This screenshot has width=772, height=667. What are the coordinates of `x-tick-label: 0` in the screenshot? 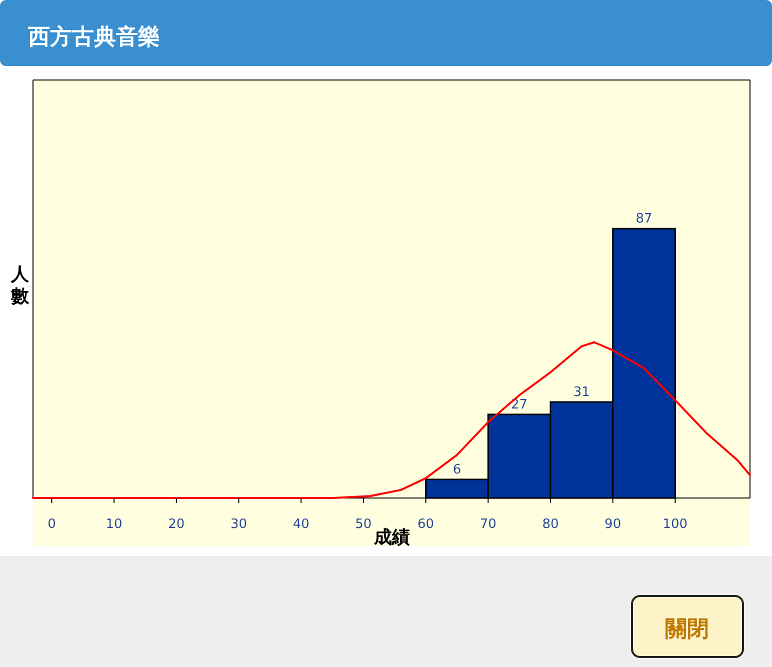 It's located at (52, 524).